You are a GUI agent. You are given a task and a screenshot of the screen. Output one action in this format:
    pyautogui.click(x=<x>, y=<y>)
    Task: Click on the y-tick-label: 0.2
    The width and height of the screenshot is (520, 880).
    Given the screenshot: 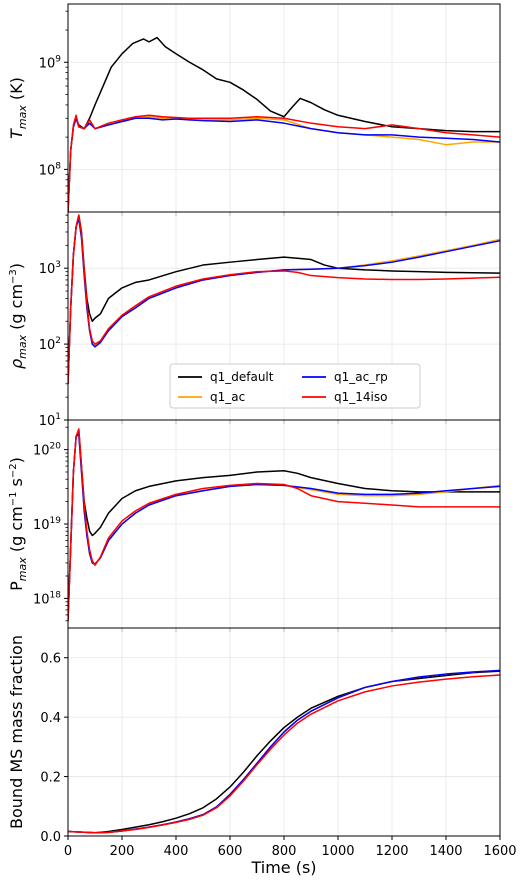 What is the action you would take?
    pyautogui.click(x=50, y=778)
    